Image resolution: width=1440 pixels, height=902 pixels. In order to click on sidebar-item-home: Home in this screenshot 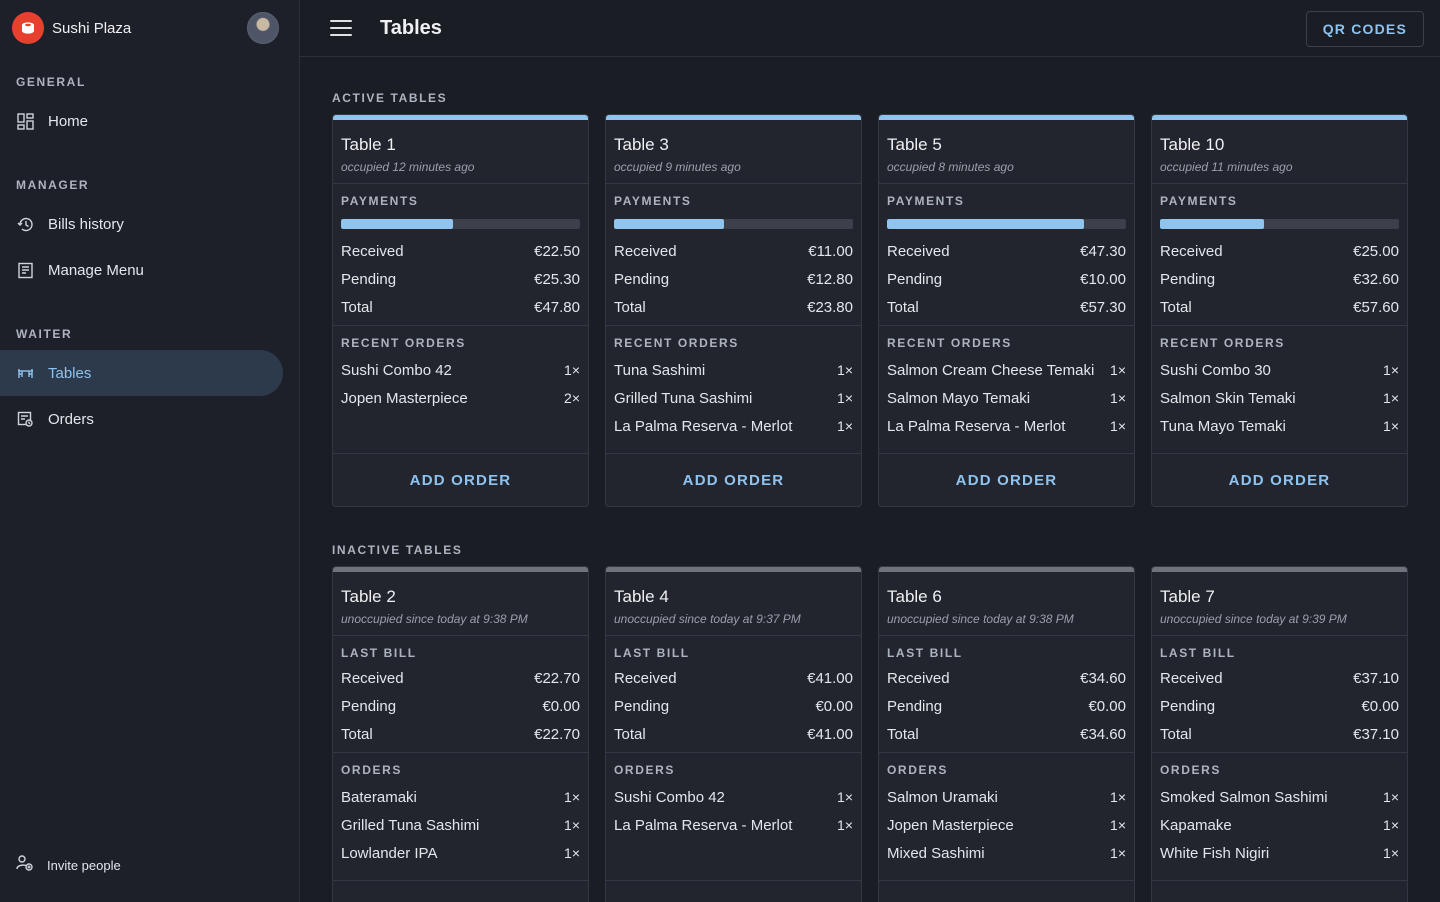, I will do `click(141, 121)`.